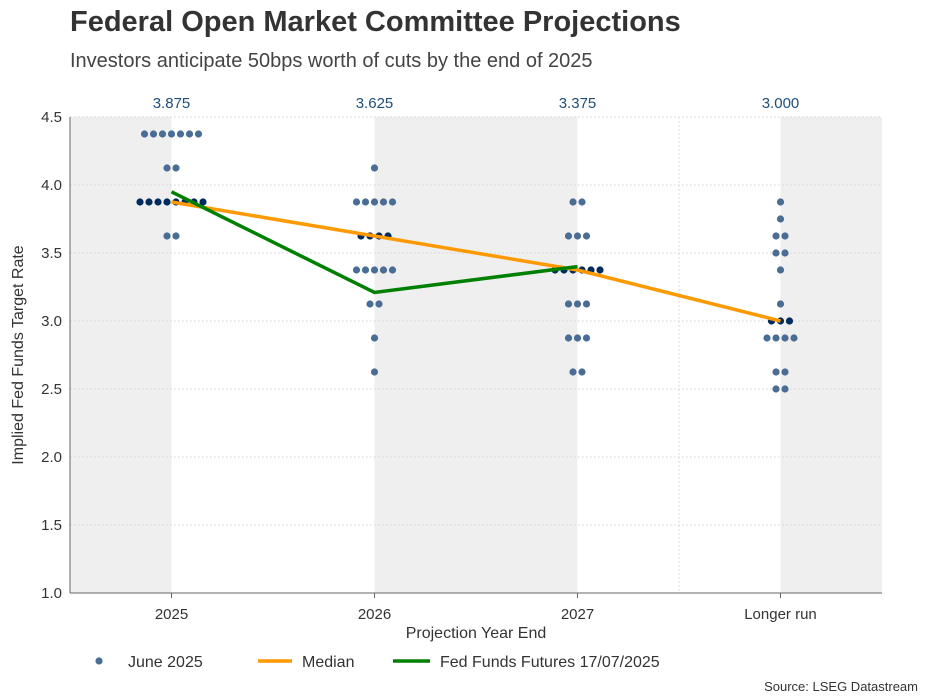 The width and height of the screenshot is (930, 698). I want to click on x-axis-label: Projection Year End, so click(476, 633).